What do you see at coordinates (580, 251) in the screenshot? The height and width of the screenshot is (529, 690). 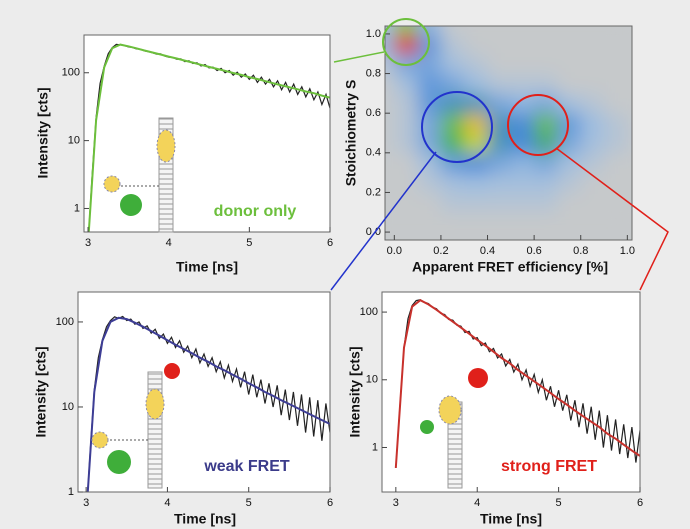 I see `x-tick-label: 0.8` at bounding box center [580, 251].